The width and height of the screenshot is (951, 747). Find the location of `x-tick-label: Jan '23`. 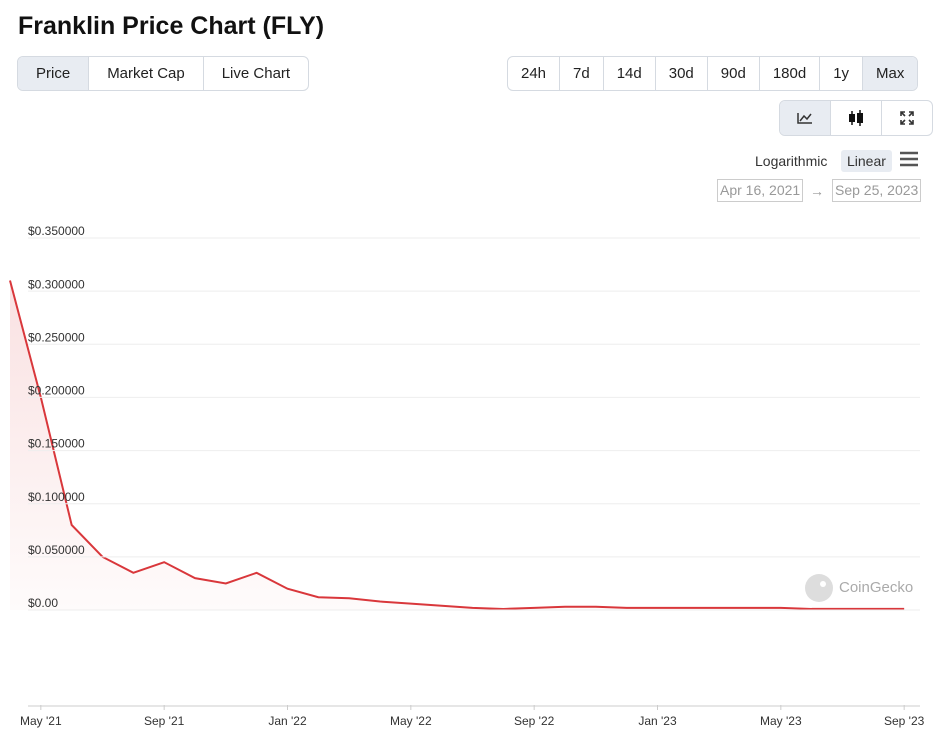

x-tick-label: Jan '23 is located at coordinates (657, 721).